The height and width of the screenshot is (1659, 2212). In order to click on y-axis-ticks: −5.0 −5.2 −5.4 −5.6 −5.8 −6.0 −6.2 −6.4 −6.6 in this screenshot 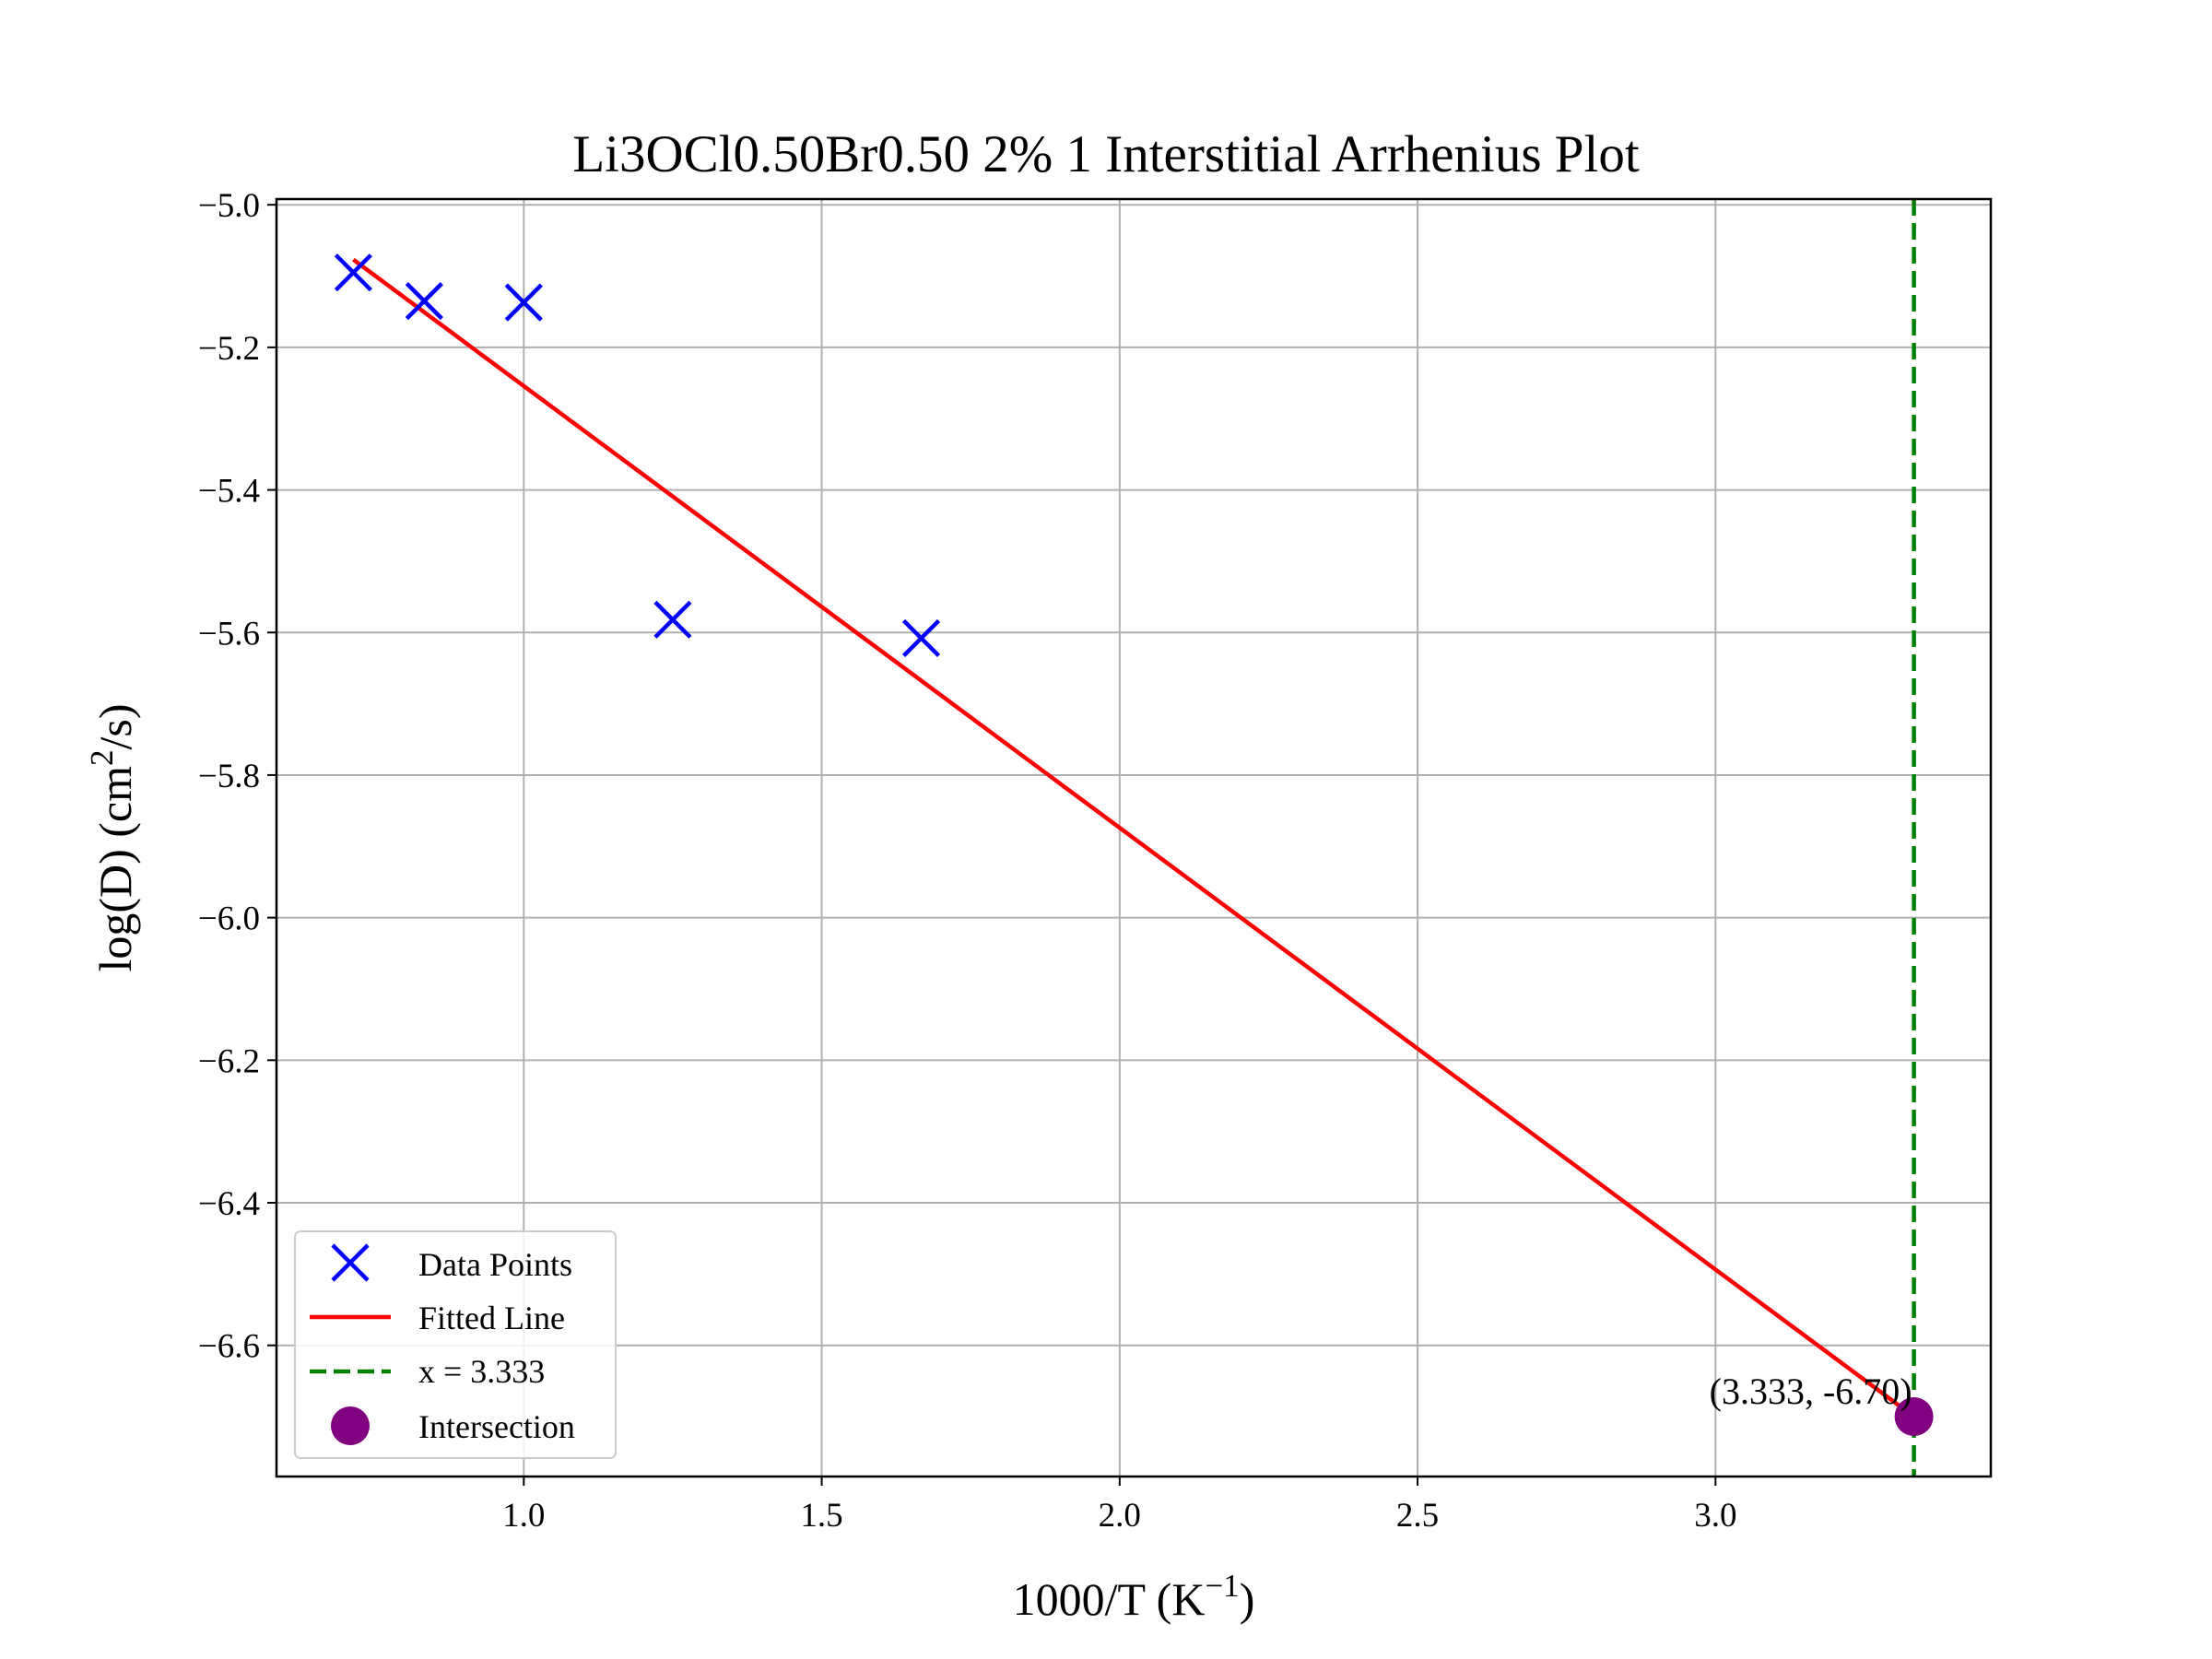, I will do `click(237, 776)`.